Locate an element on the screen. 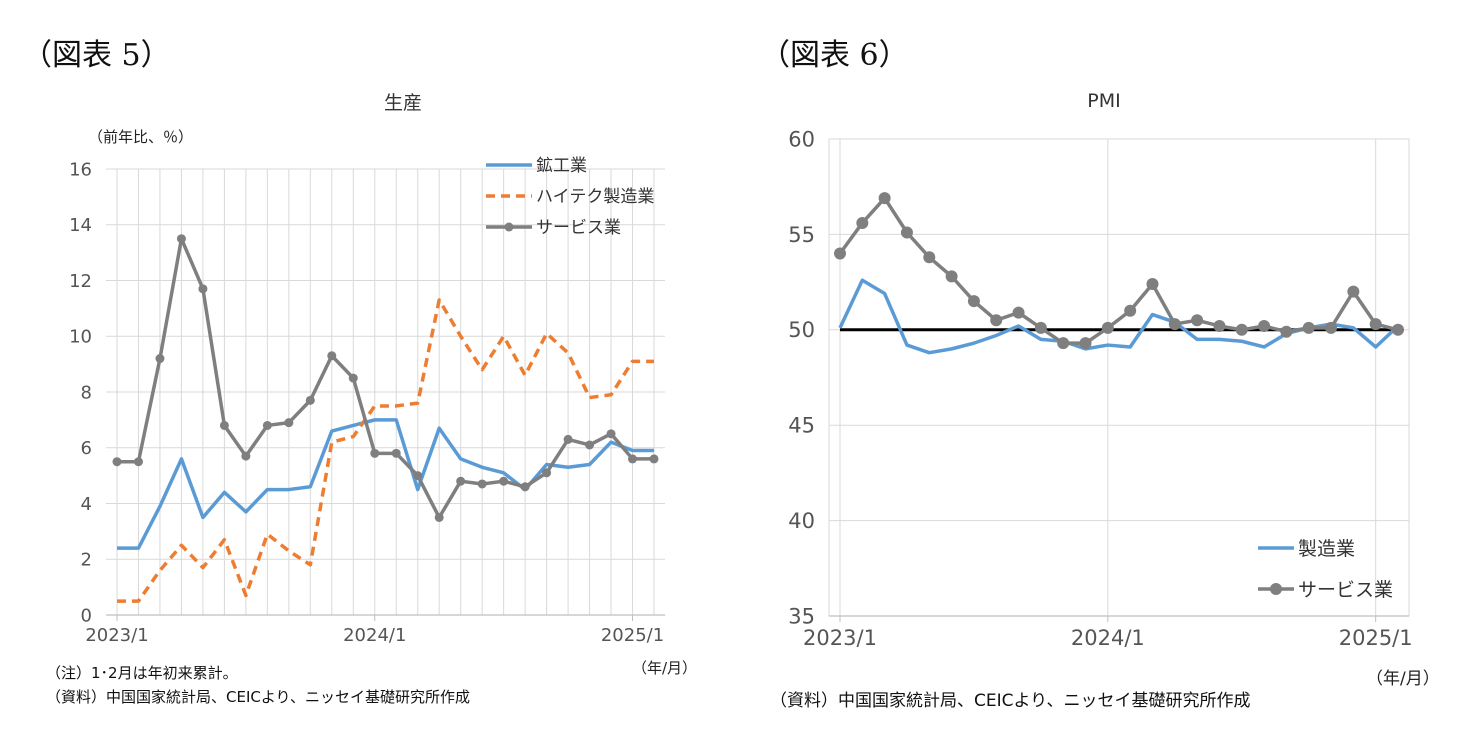 The width and height of the screenshot is (1481, 746). chart-title-production: 生産 is located at coordinates (402, 103).